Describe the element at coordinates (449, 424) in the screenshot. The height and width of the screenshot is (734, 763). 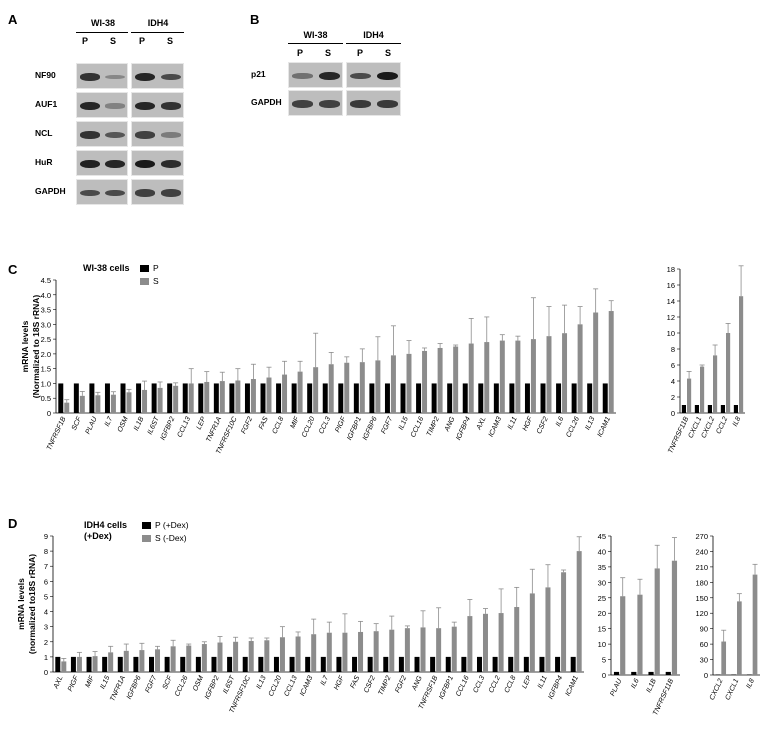
I see `x-tick-label: ANG` at that location.